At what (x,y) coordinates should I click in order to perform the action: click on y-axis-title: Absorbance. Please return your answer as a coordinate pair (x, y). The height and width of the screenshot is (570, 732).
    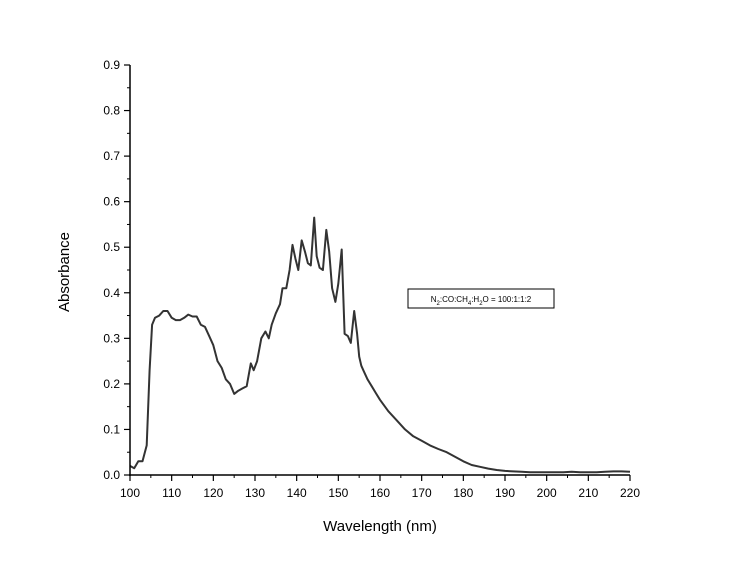
    Looking at the image, I should click on (64, 272).